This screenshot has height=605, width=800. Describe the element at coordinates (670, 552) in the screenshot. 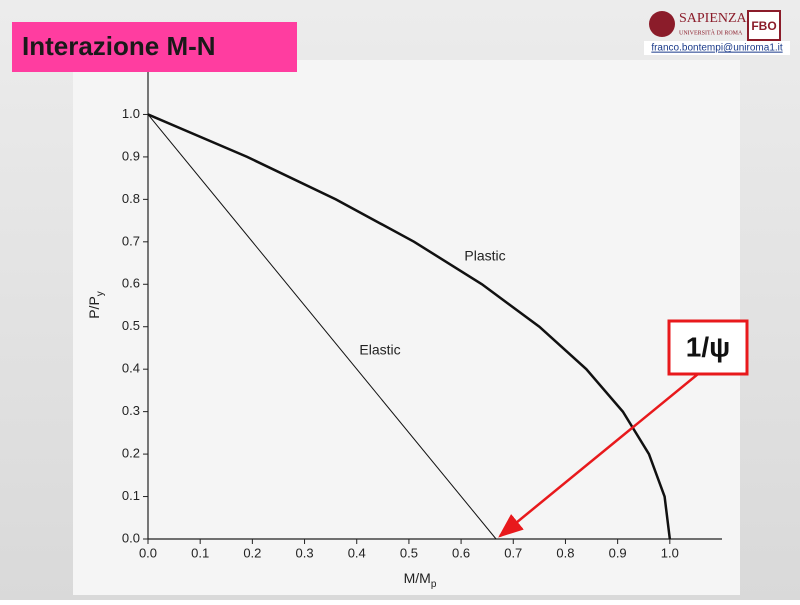

I see `x-tick-label: 1.0` at that location.